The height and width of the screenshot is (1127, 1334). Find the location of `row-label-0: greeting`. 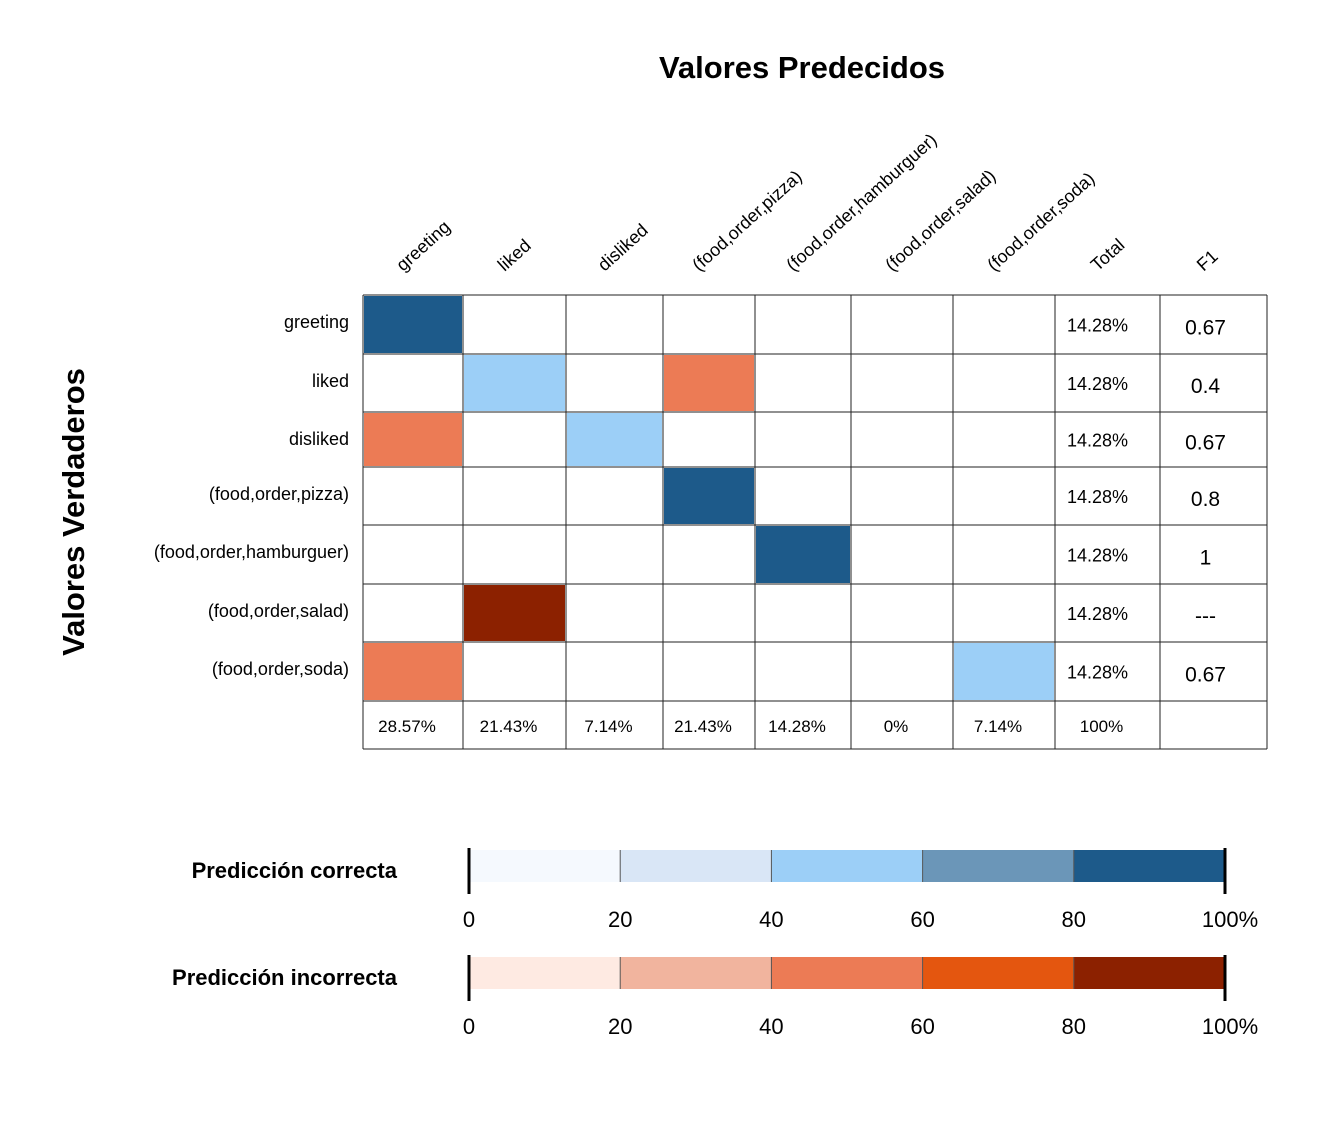

row-label-0: greeting is located at coordinates (316, 322).